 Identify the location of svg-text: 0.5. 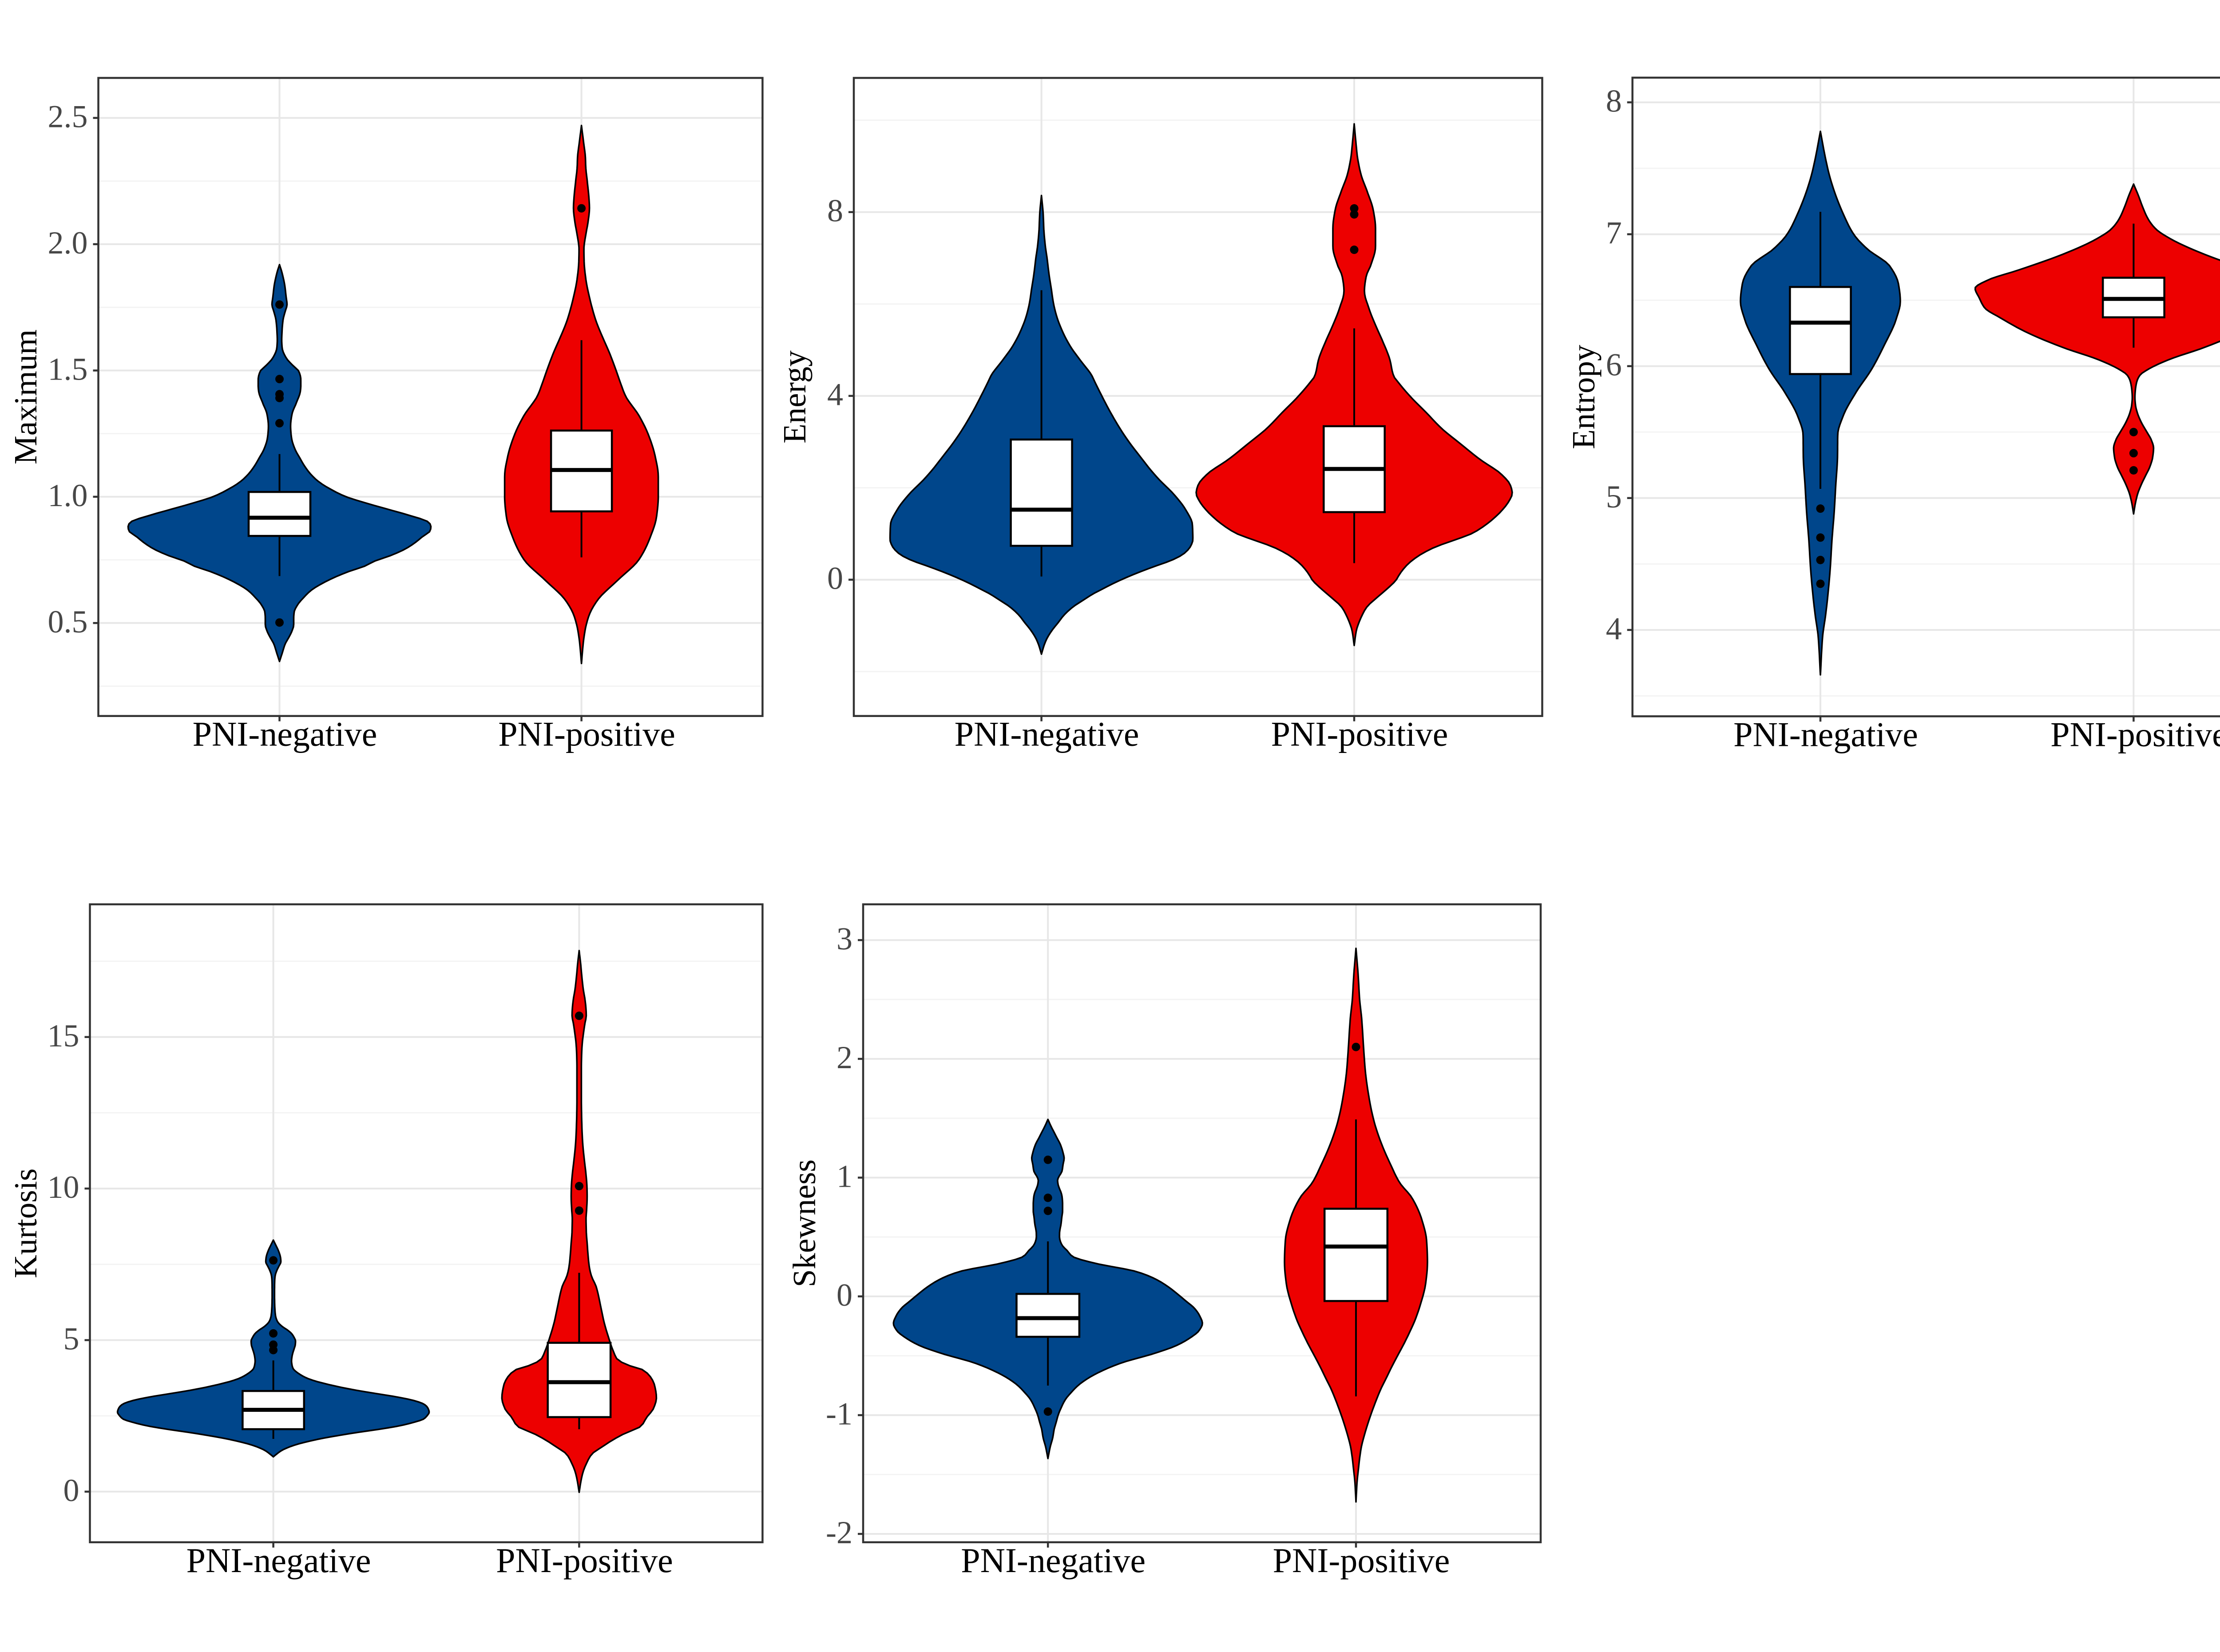
(68, 621).